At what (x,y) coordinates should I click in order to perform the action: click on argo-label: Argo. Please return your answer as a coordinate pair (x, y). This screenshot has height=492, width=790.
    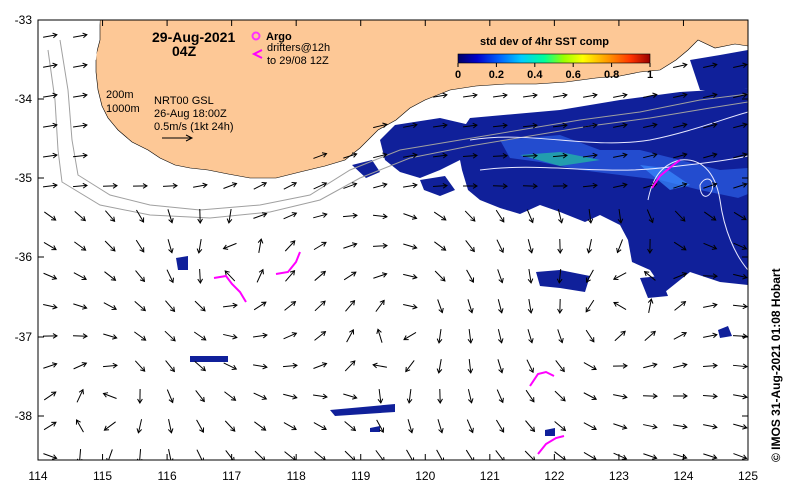
    Looking at the image, I should click on (279, 37).